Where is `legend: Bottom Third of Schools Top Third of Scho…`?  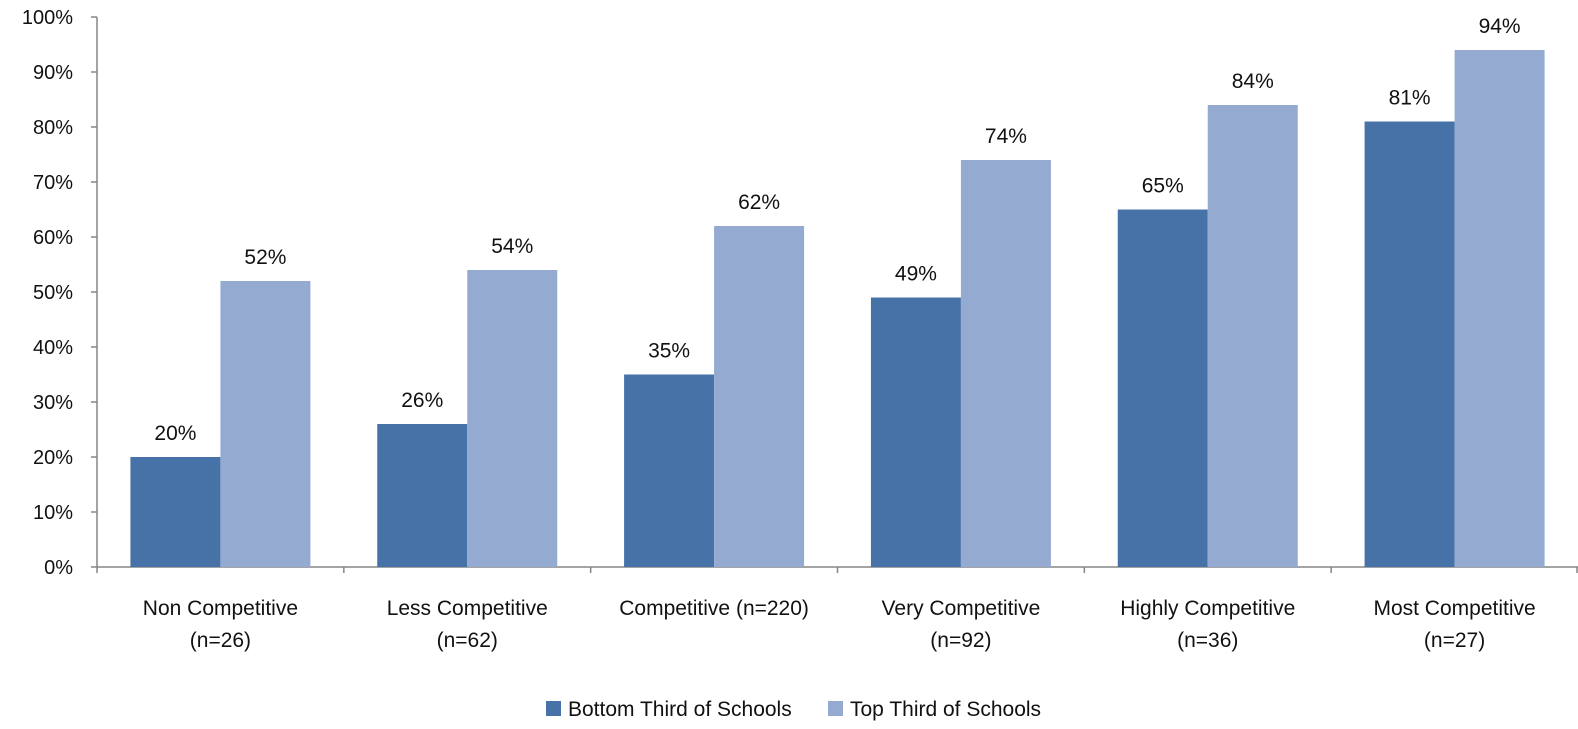 legend: Bottom Third of Schools Top Third of Scho… is located at coordinates (793, 709).